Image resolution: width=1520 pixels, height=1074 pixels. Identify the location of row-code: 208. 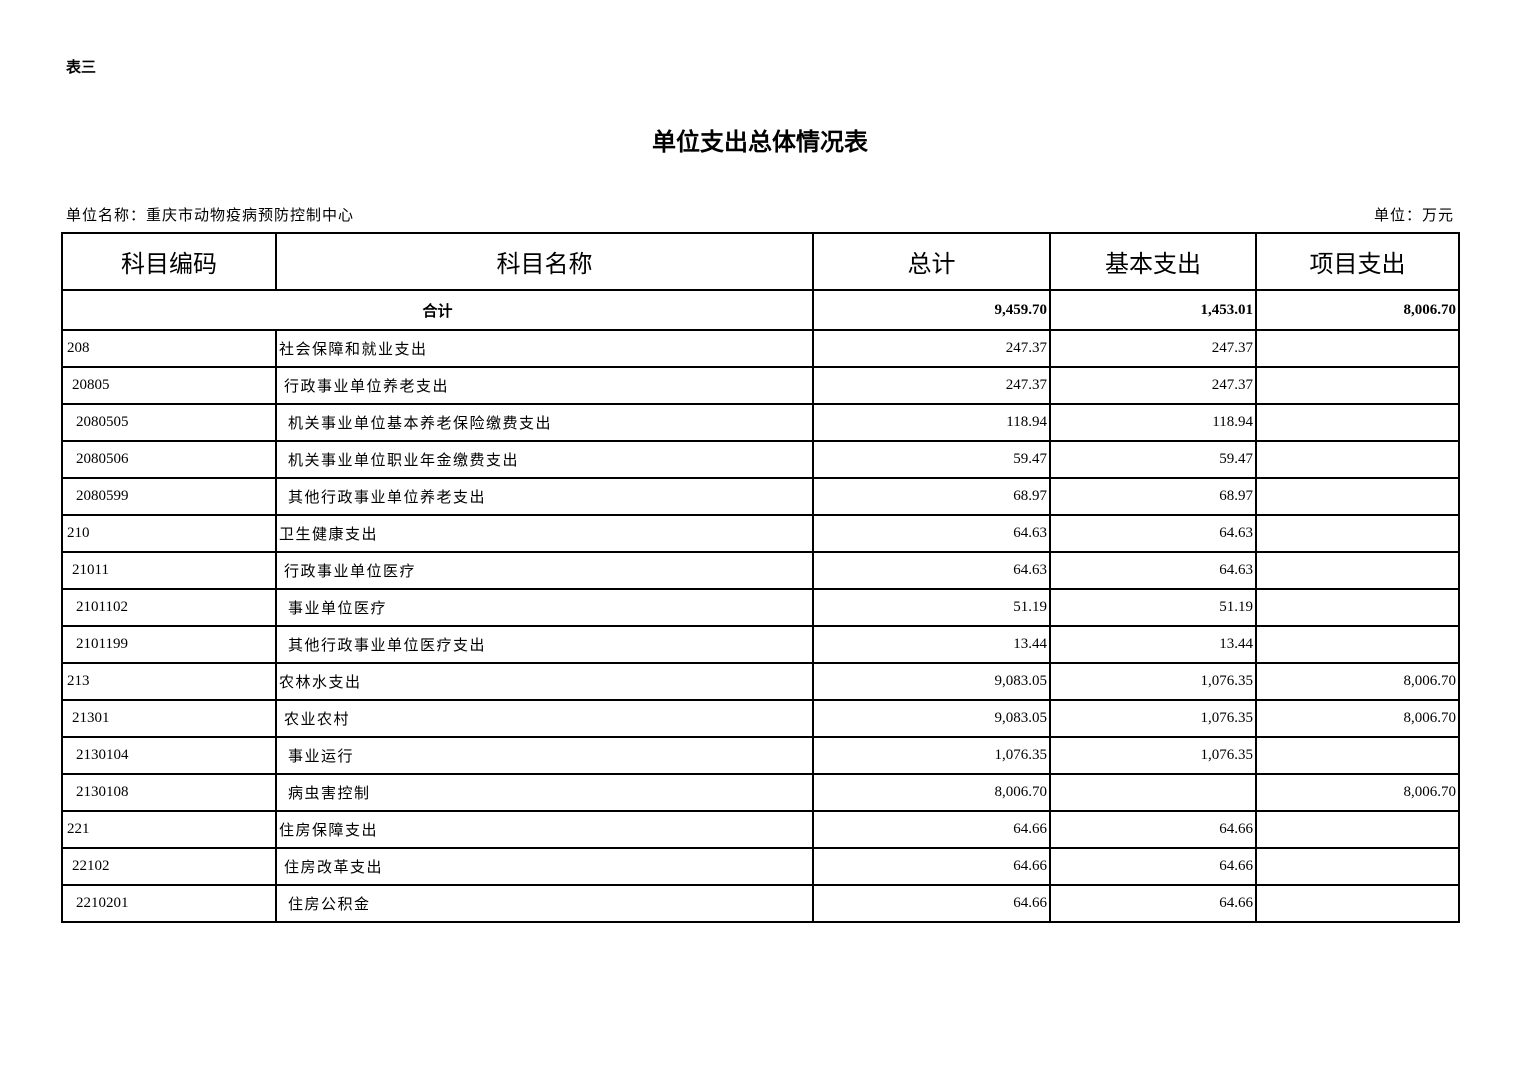
(169, 348).